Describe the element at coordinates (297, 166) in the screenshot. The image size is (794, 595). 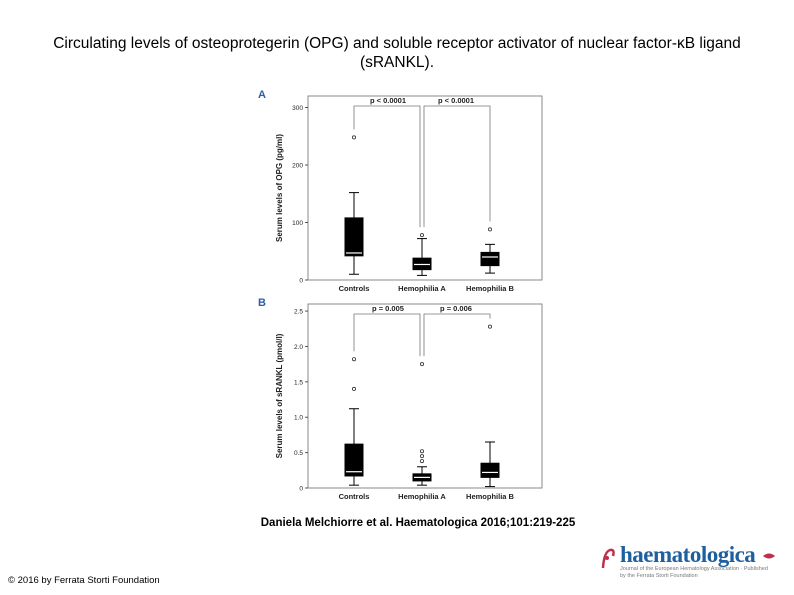
I see `y-tick-label: 200` at that location.